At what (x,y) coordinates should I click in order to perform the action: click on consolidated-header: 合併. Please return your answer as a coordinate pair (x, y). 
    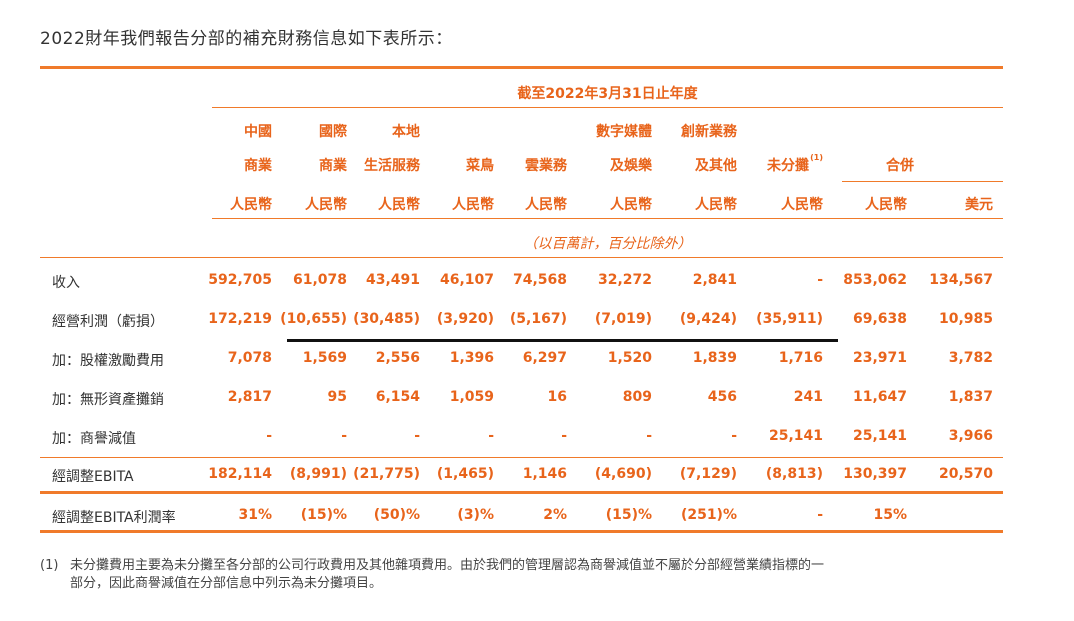
    Looking at the image, I should click on (900, 166).